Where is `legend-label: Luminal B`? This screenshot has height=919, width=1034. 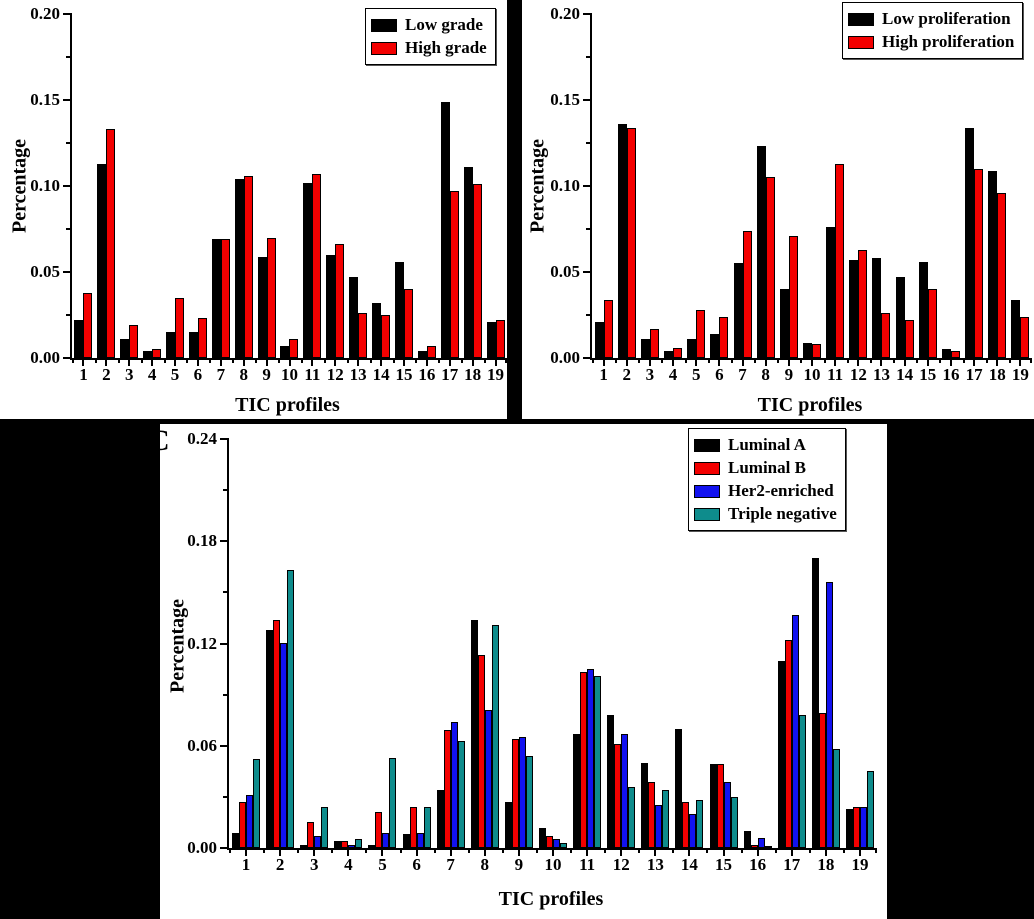 legend-label: Luminal B is located at coordinates (767, 467).